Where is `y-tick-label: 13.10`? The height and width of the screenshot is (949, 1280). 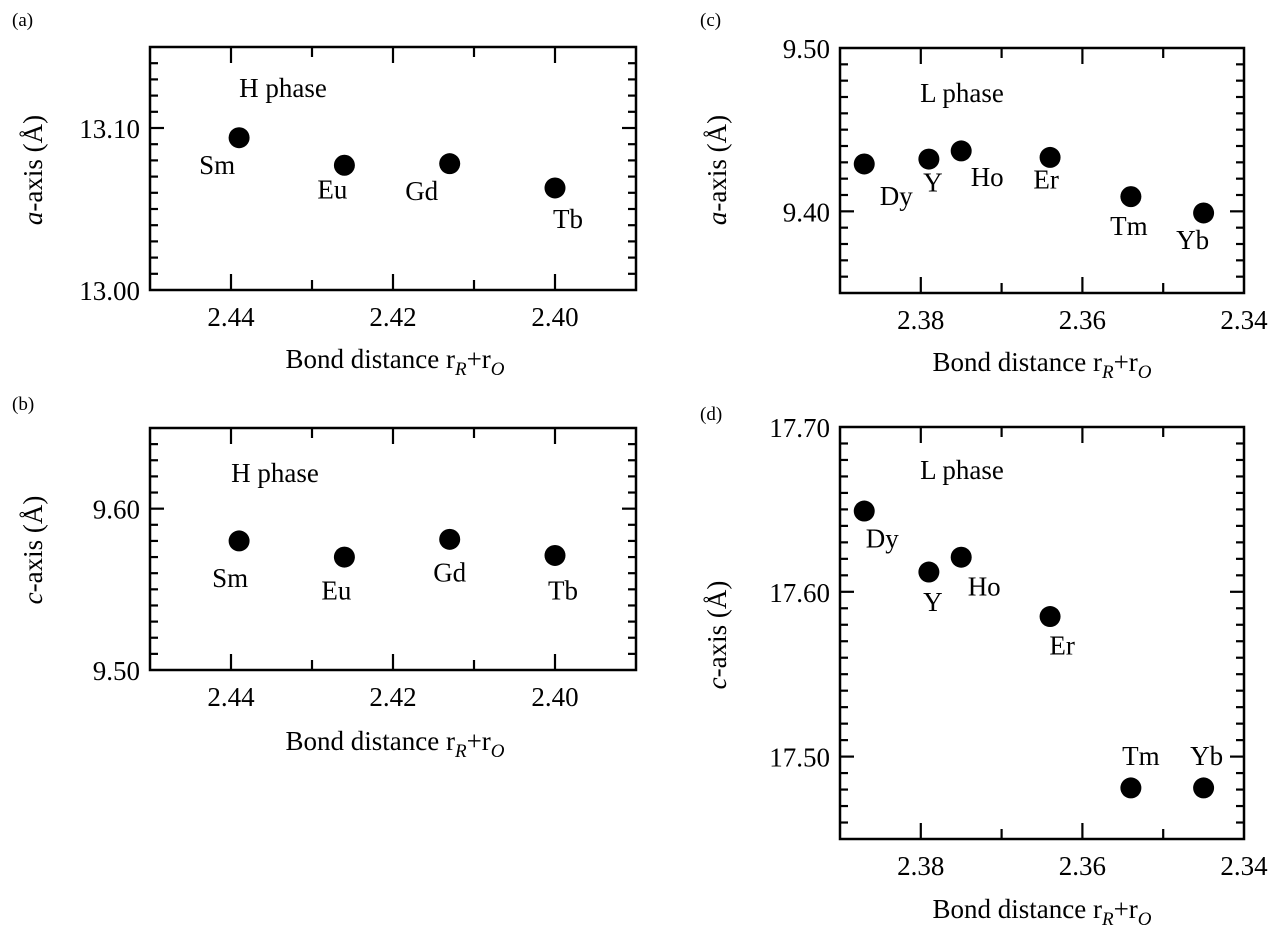 y-tick-label: 13.10 is located at coordinates (109, 129).